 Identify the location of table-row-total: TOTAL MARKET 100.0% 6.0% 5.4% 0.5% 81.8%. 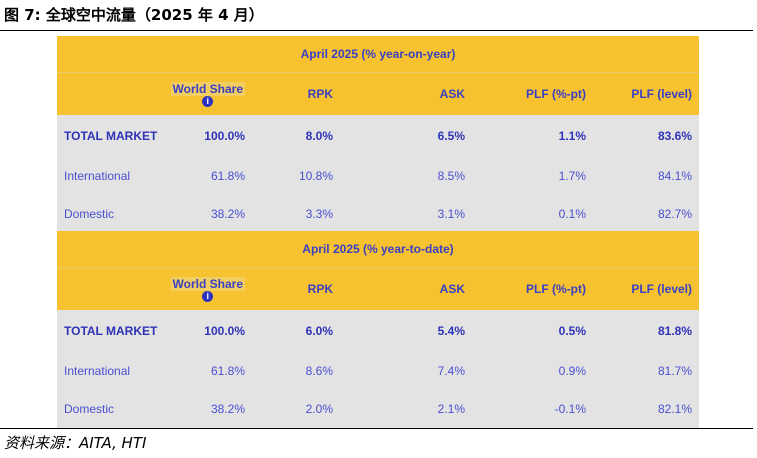
(378, 331).